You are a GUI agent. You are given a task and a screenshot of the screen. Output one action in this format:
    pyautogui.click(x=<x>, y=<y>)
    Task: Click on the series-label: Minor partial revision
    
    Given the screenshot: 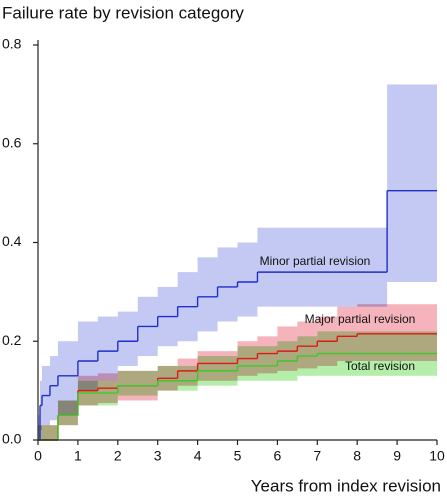 What is the action you would take?
    pyautogui.click(x=315, y=261)
    